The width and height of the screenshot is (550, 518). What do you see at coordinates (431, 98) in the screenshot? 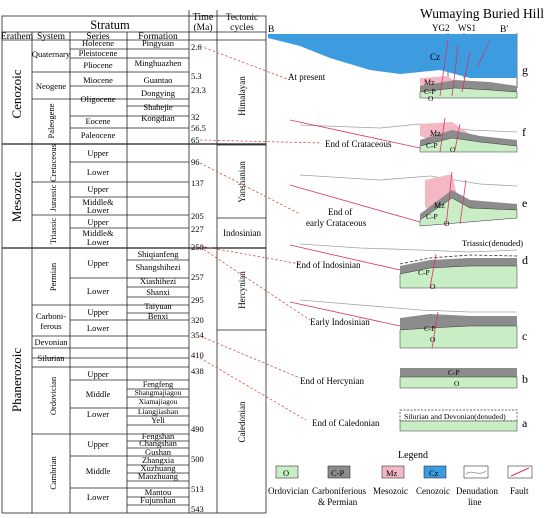
I see `o-label-g: O` at bounding box center [431, 98].